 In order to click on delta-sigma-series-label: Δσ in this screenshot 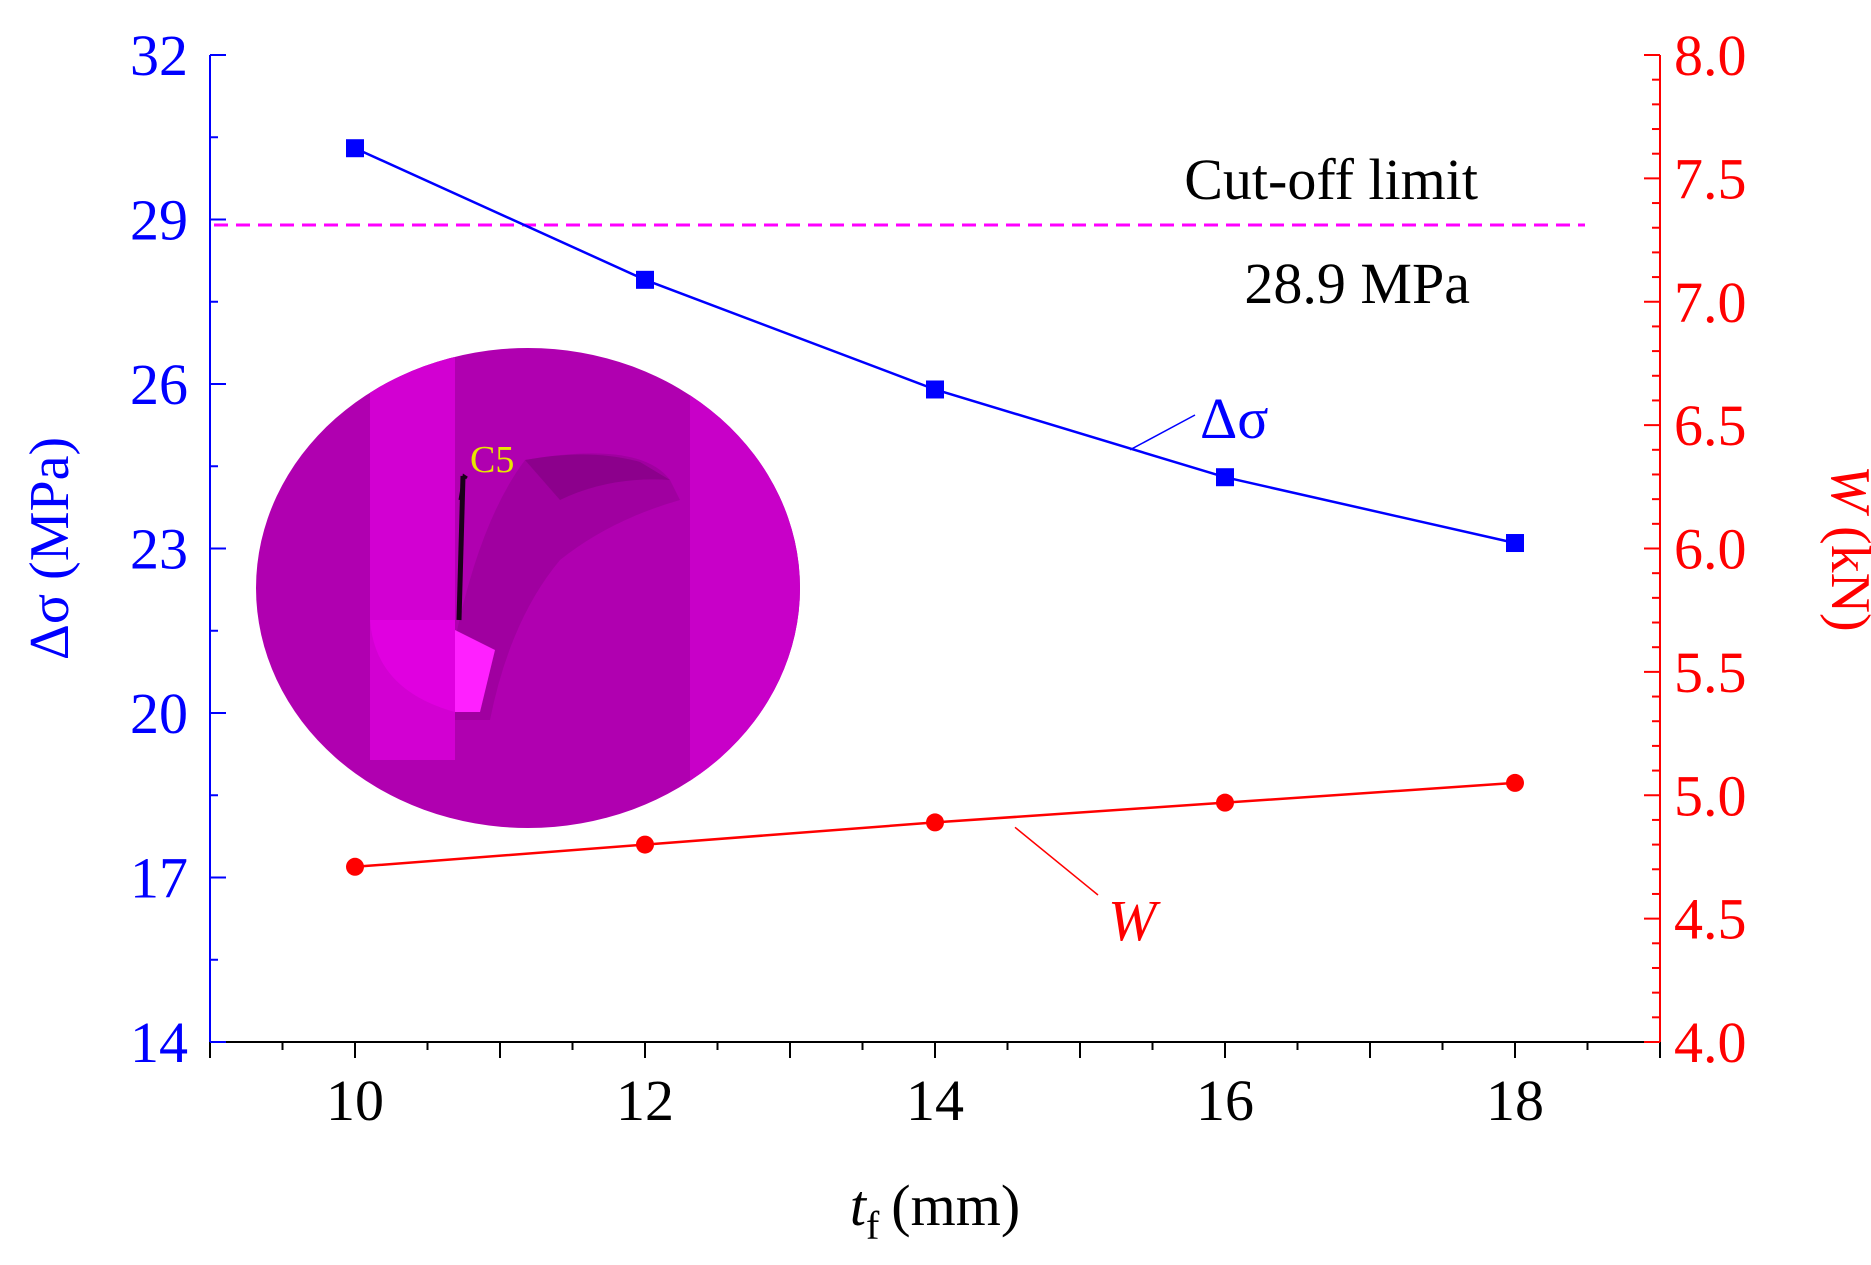, I will do `click(1234, 418)`.